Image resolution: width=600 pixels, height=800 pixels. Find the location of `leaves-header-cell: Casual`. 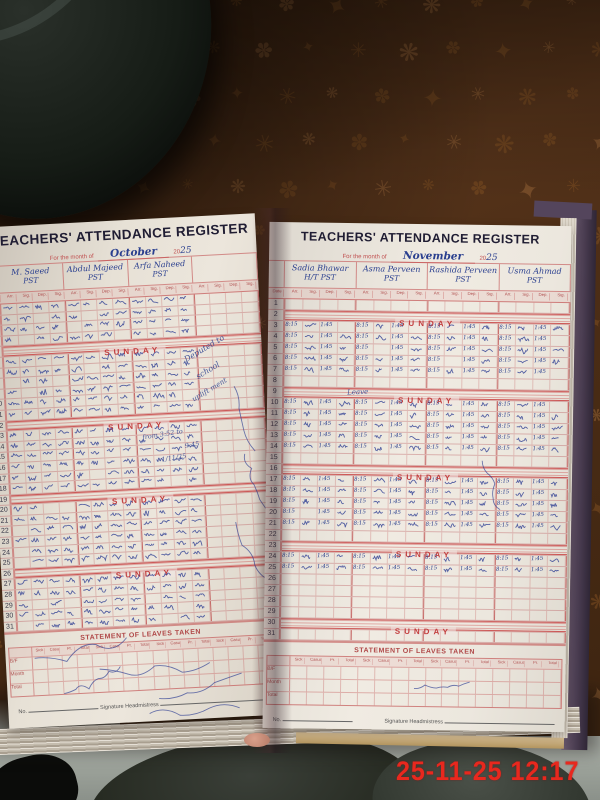

leaves-header-cell: Casual is located at coordinates (316, 661).